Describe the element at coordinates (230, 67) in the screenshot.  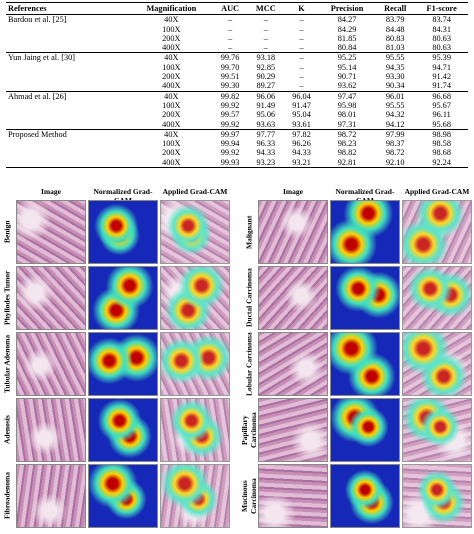
I see `table-cell: 99.70` at that location.